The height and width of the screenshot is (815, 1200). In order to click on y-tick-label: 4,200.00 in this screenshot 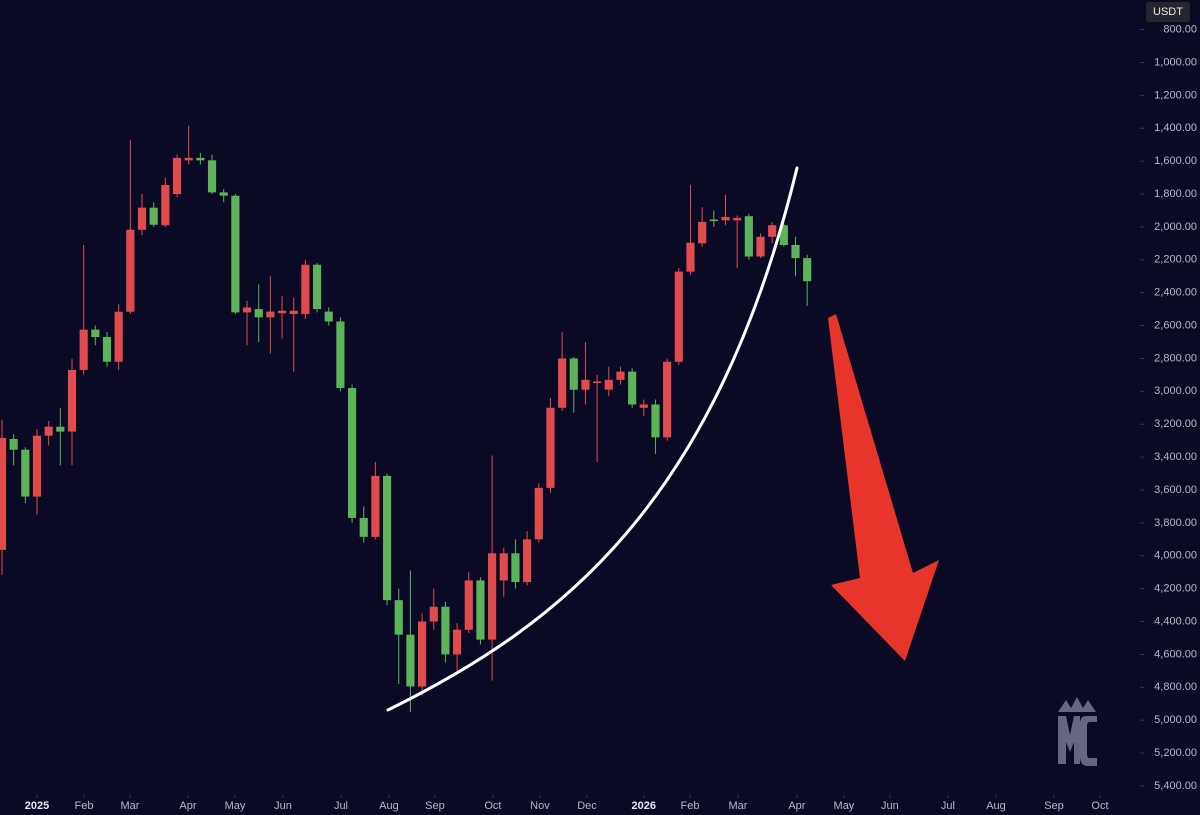, I will do `click(1175, 589)`.